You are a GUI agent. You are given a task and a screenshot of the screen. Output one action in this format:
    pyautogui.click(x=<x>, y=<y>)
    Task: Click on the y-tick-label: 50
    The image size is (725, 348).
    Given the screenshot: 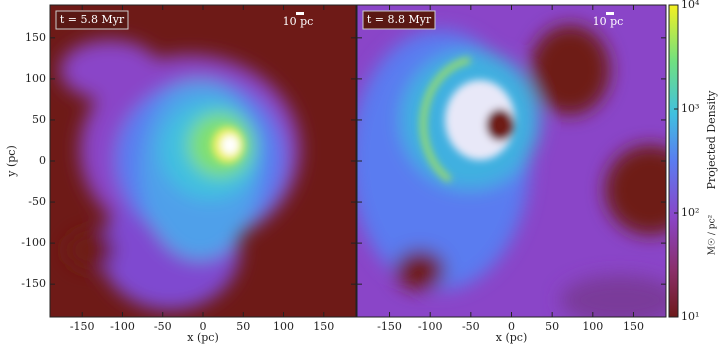 What is the action you would take?
    pyautogui.click(x=39, y=119)
    